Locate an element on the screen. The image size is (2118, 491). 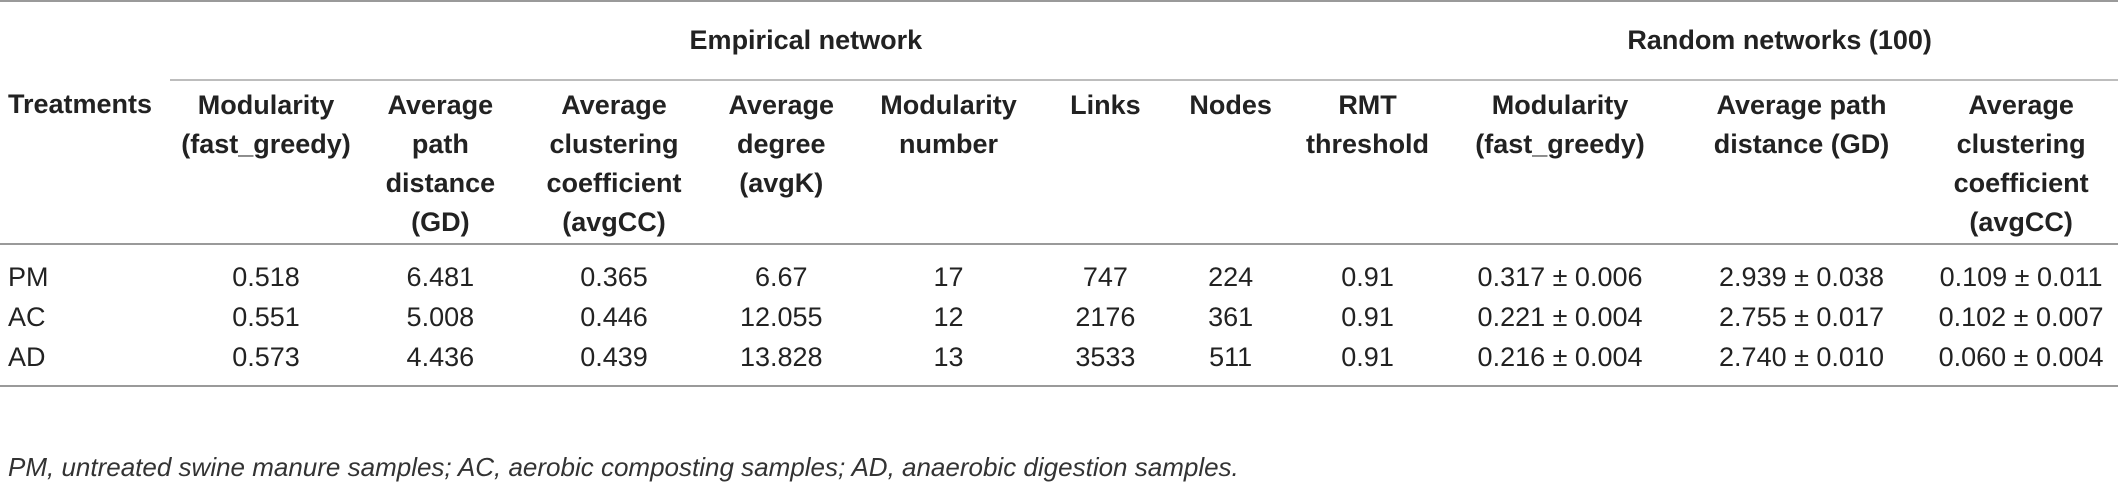
table-cell: 12 is located at coordinates (948, 317).